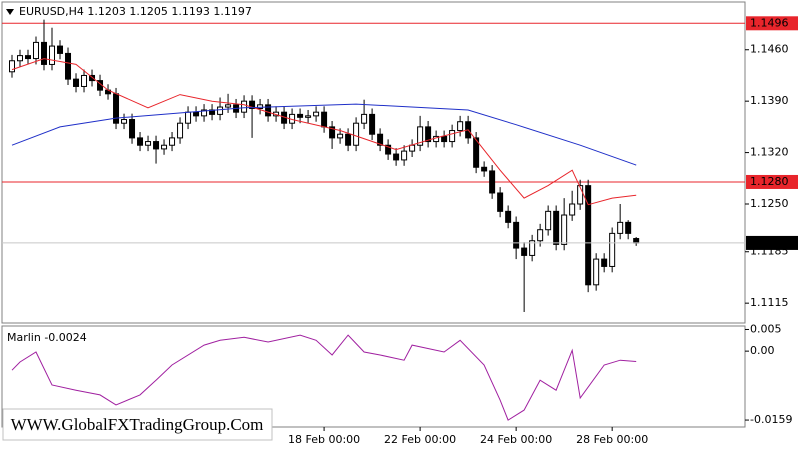 The width and height of the screenshot is (802, 452). I want to click on y-tick-label: 1.1115, so click(769, 302).